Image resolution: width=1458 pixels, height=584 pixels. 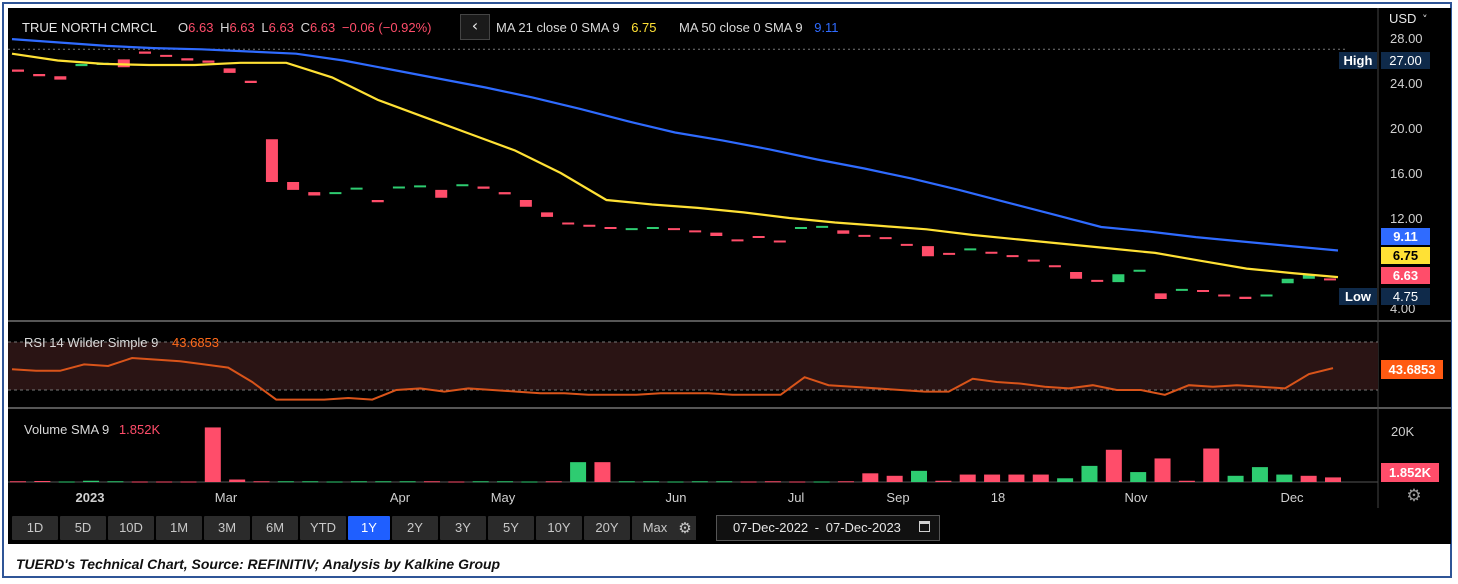 What do you see at coordinates (323, 528) in the screenshot?
I see `range-button-ytd: YTD` at bounding box center [323, 528].